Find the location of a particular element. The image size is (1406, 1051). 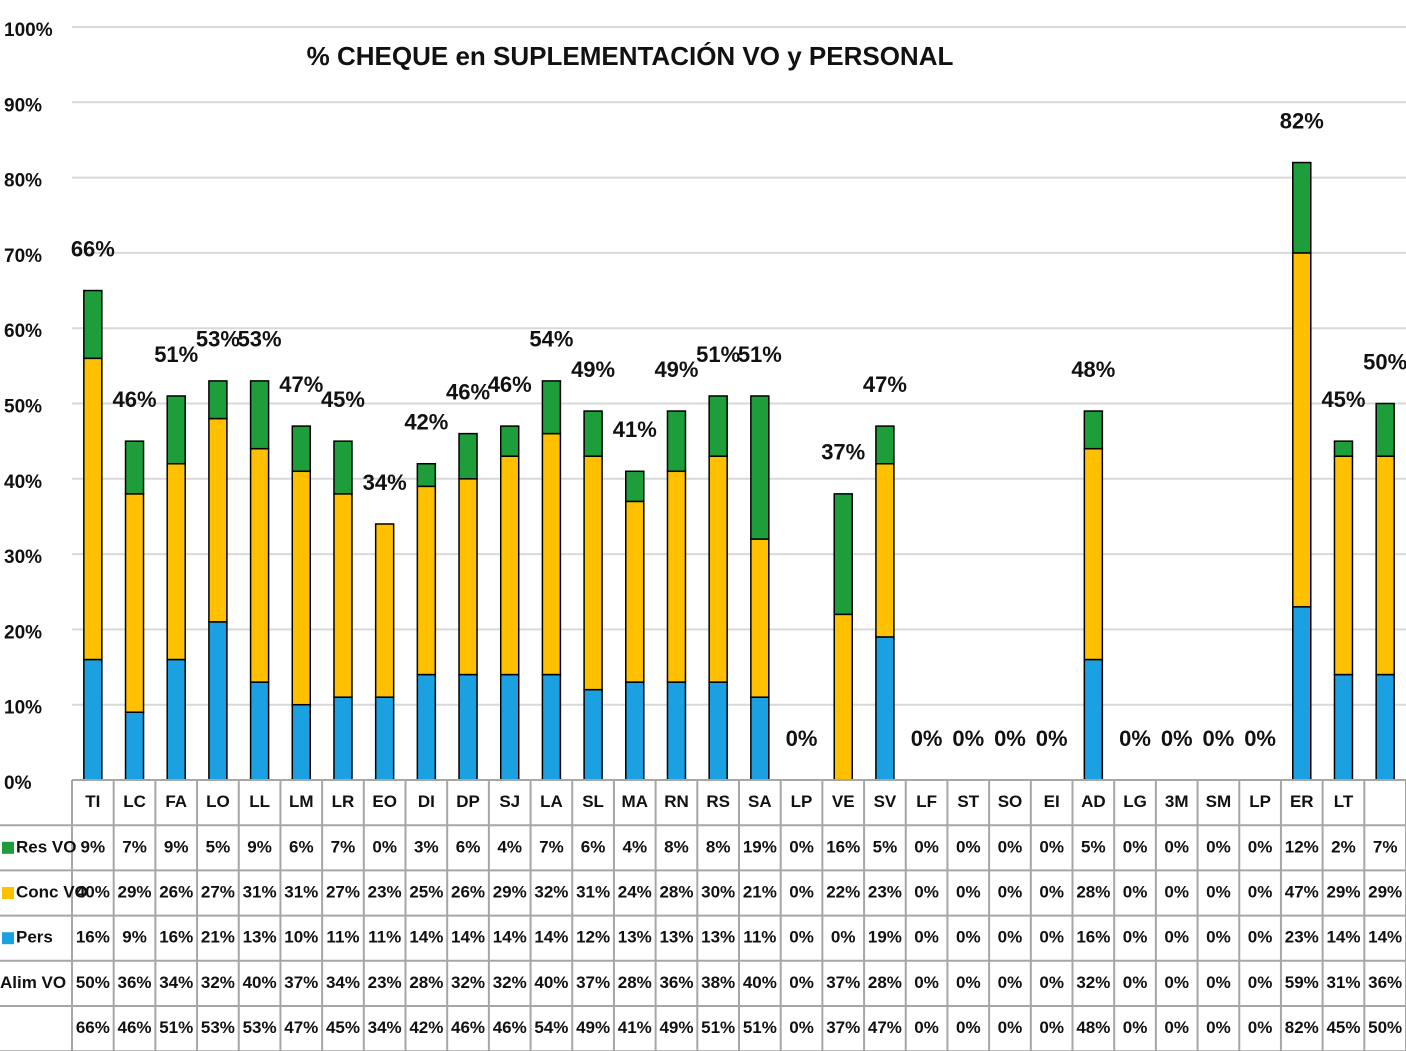

y-tick-label: 100% is located at coordinates (28, 30).